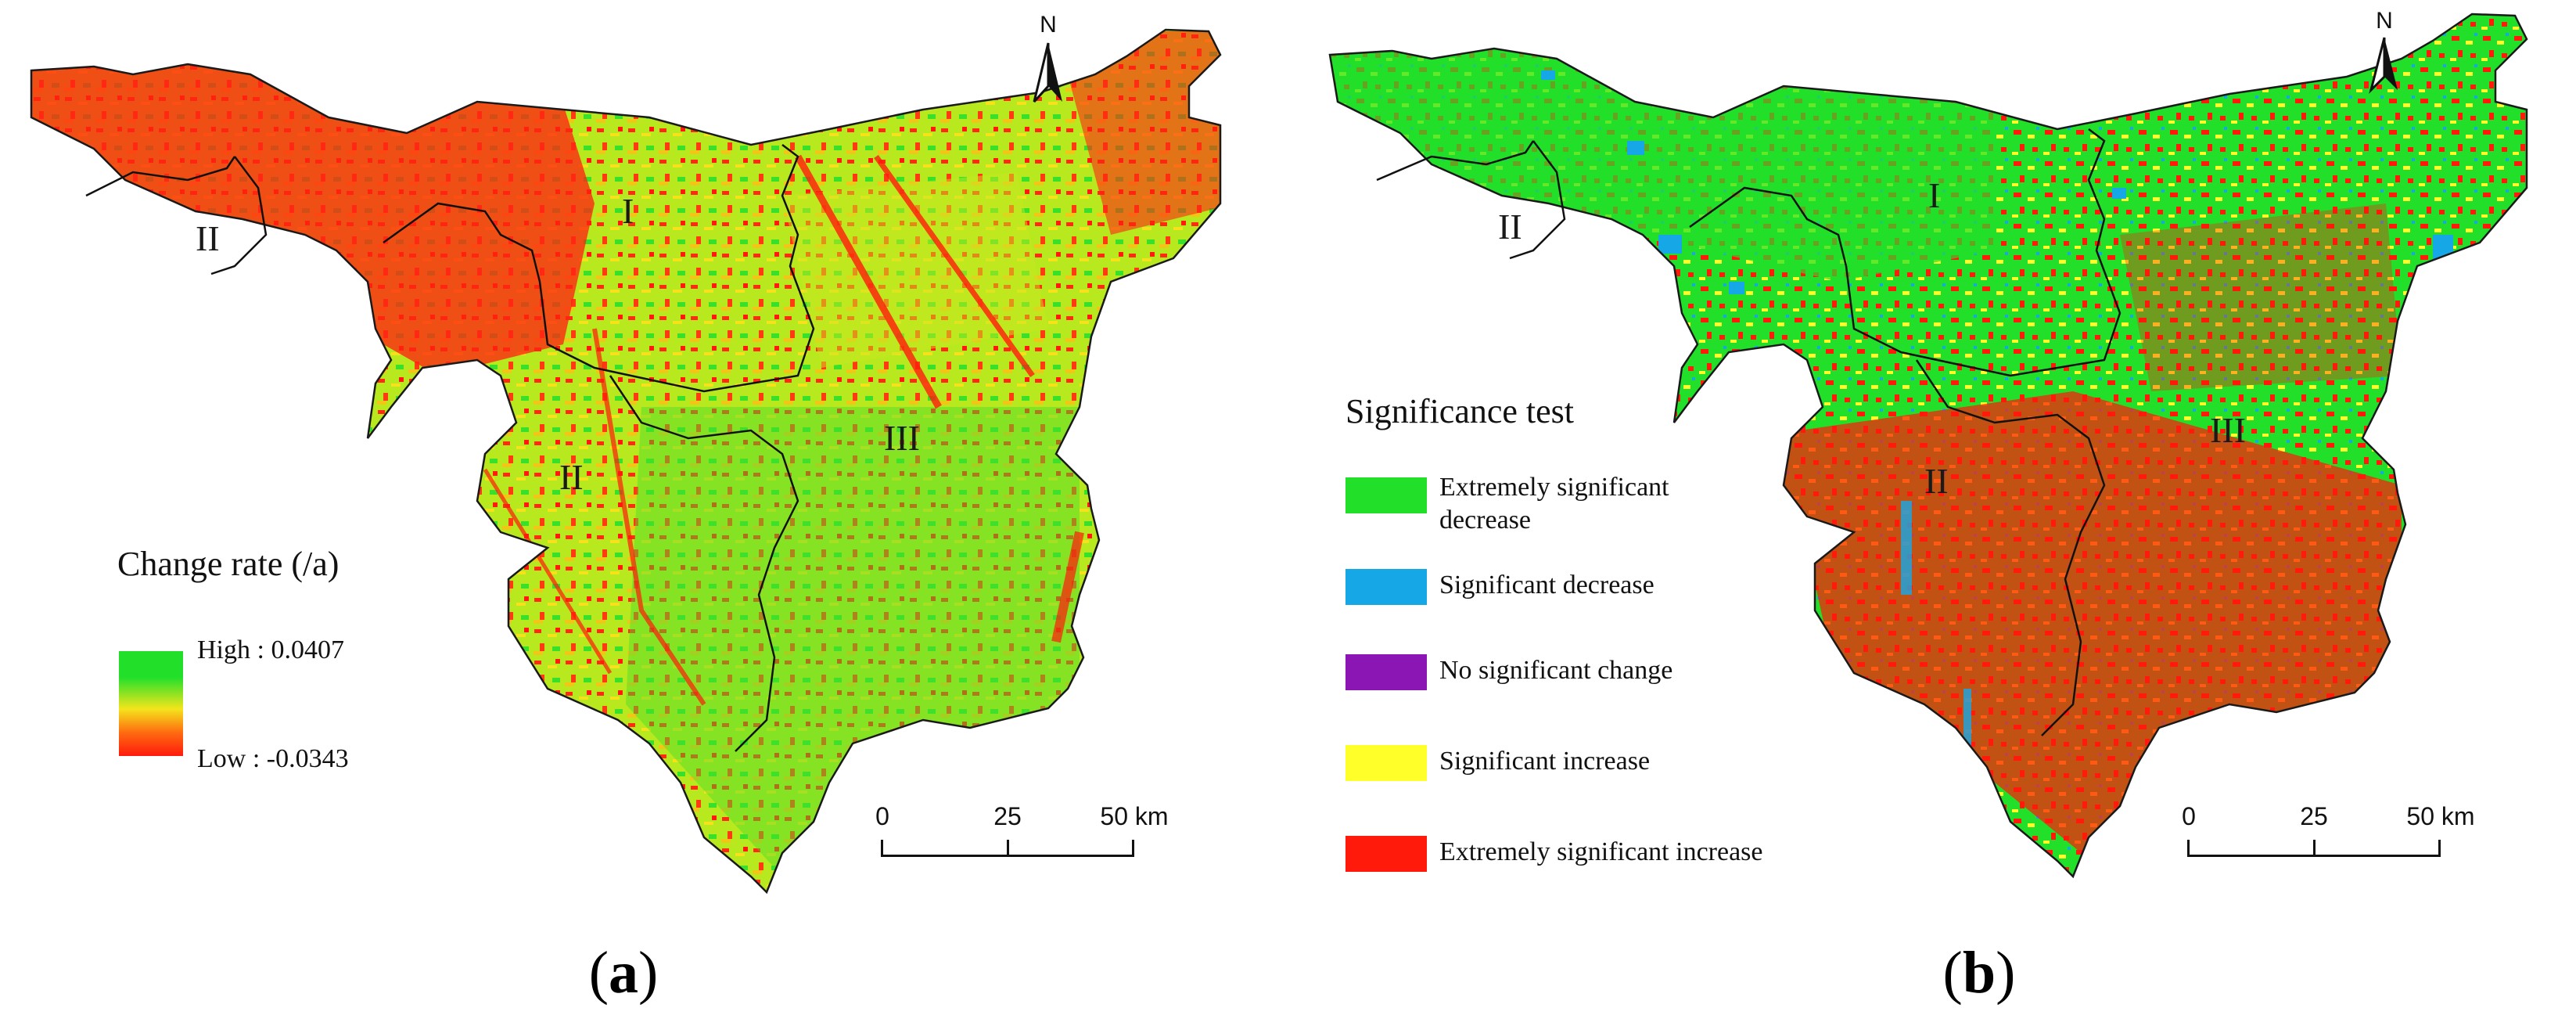  I want to click on caption-b: (b), so click(1979, 973).